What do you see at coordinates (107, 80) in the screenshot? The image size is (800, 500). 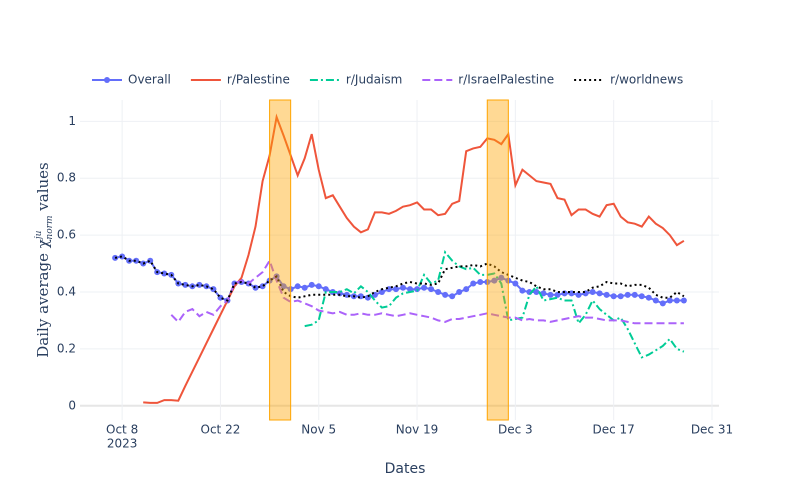 I see `legend-marker` at bounding box center [107, 80].